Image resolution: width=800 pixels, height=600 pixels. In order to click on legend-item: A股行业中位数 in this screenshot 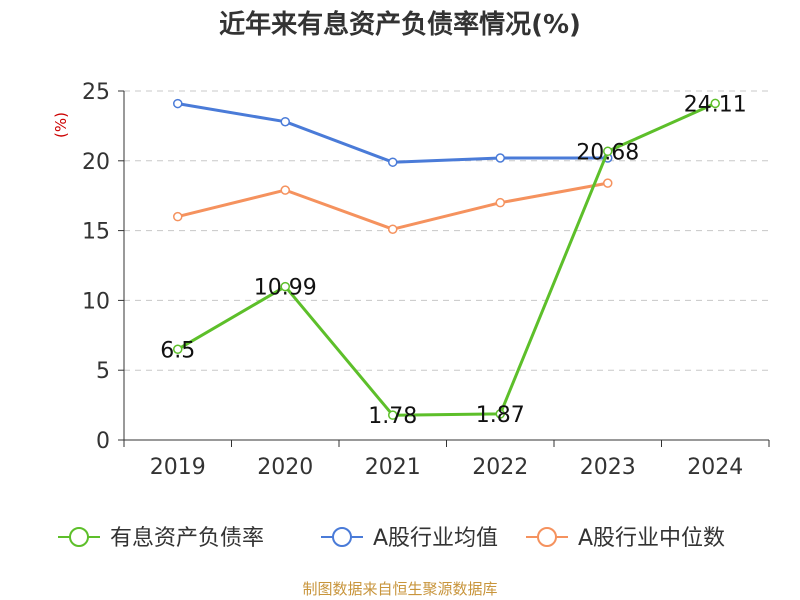, I will do `click(625, 538)`.